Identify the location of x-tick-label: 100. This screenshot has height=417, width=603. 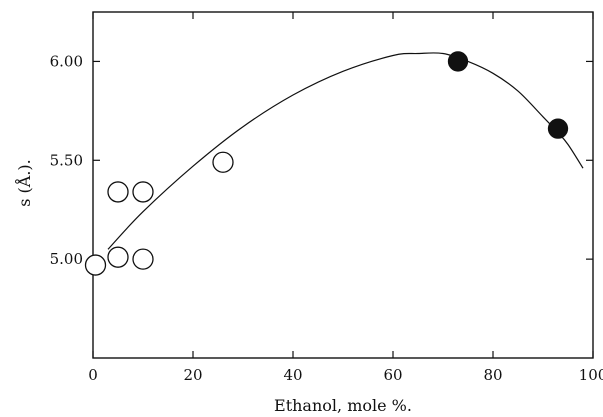
(591, 375).